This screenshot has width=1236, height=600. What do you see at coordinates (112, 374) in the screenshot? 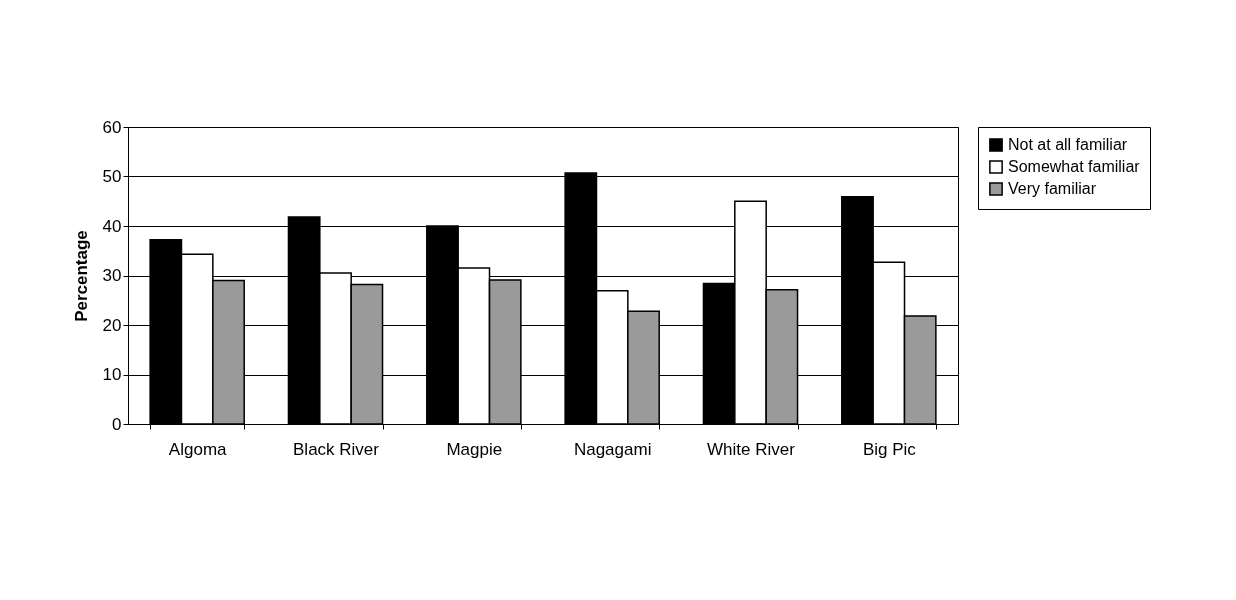
I see `y-tick-label: 10` at bounding box center [112, 374].